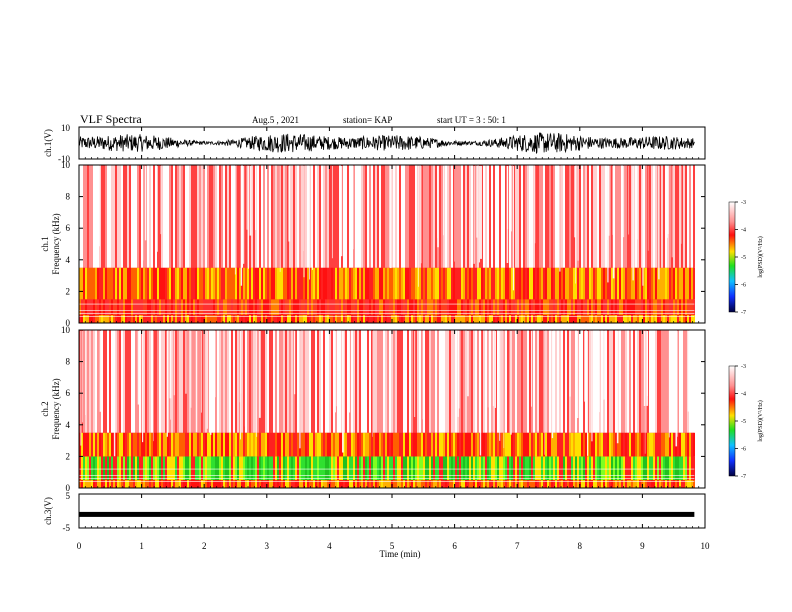 This screenshot has width=792, height=612. What do you see at coordinates (66, 128) in the screenshot?
I see `ch1-ytick-top: 10` at bounding box center [66, 128].